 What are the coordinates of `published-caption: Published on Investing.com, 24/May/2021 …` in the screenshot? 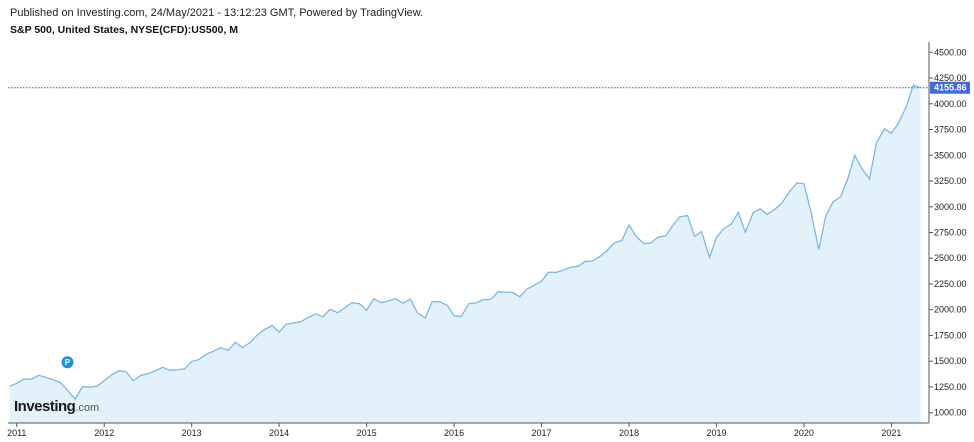 It's located at (217, 13).